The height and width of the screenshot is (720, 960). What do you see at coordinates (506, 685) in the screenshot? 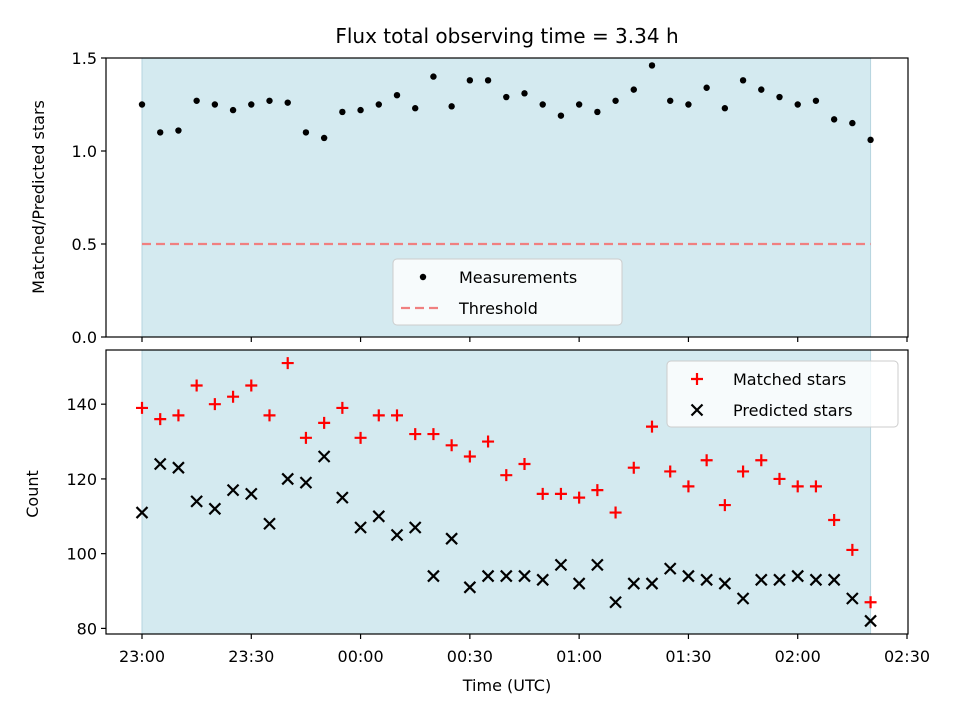
I see `bottom-xlabel: Time (UTC)` at bounding box center [506, 685].